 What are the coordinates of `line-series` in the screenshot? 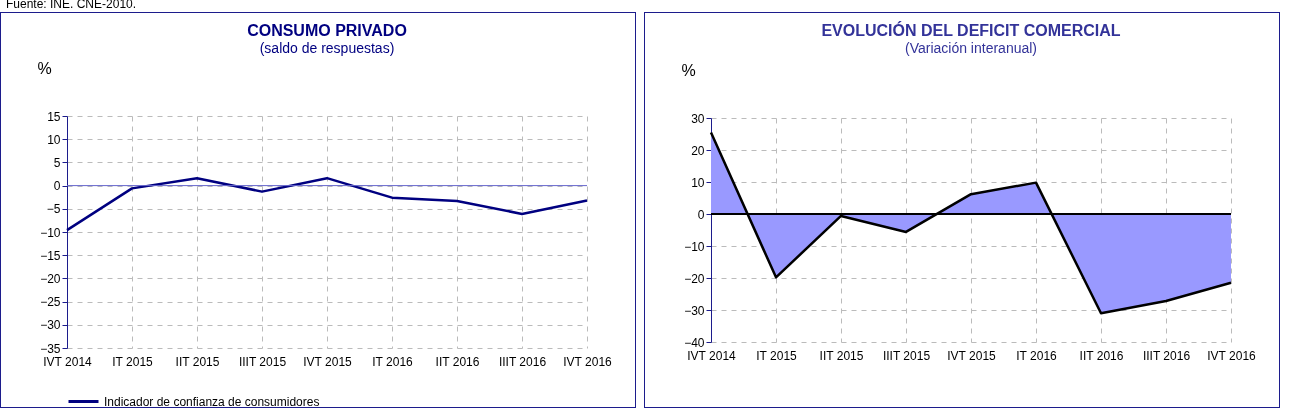 It's located at (327, 204).